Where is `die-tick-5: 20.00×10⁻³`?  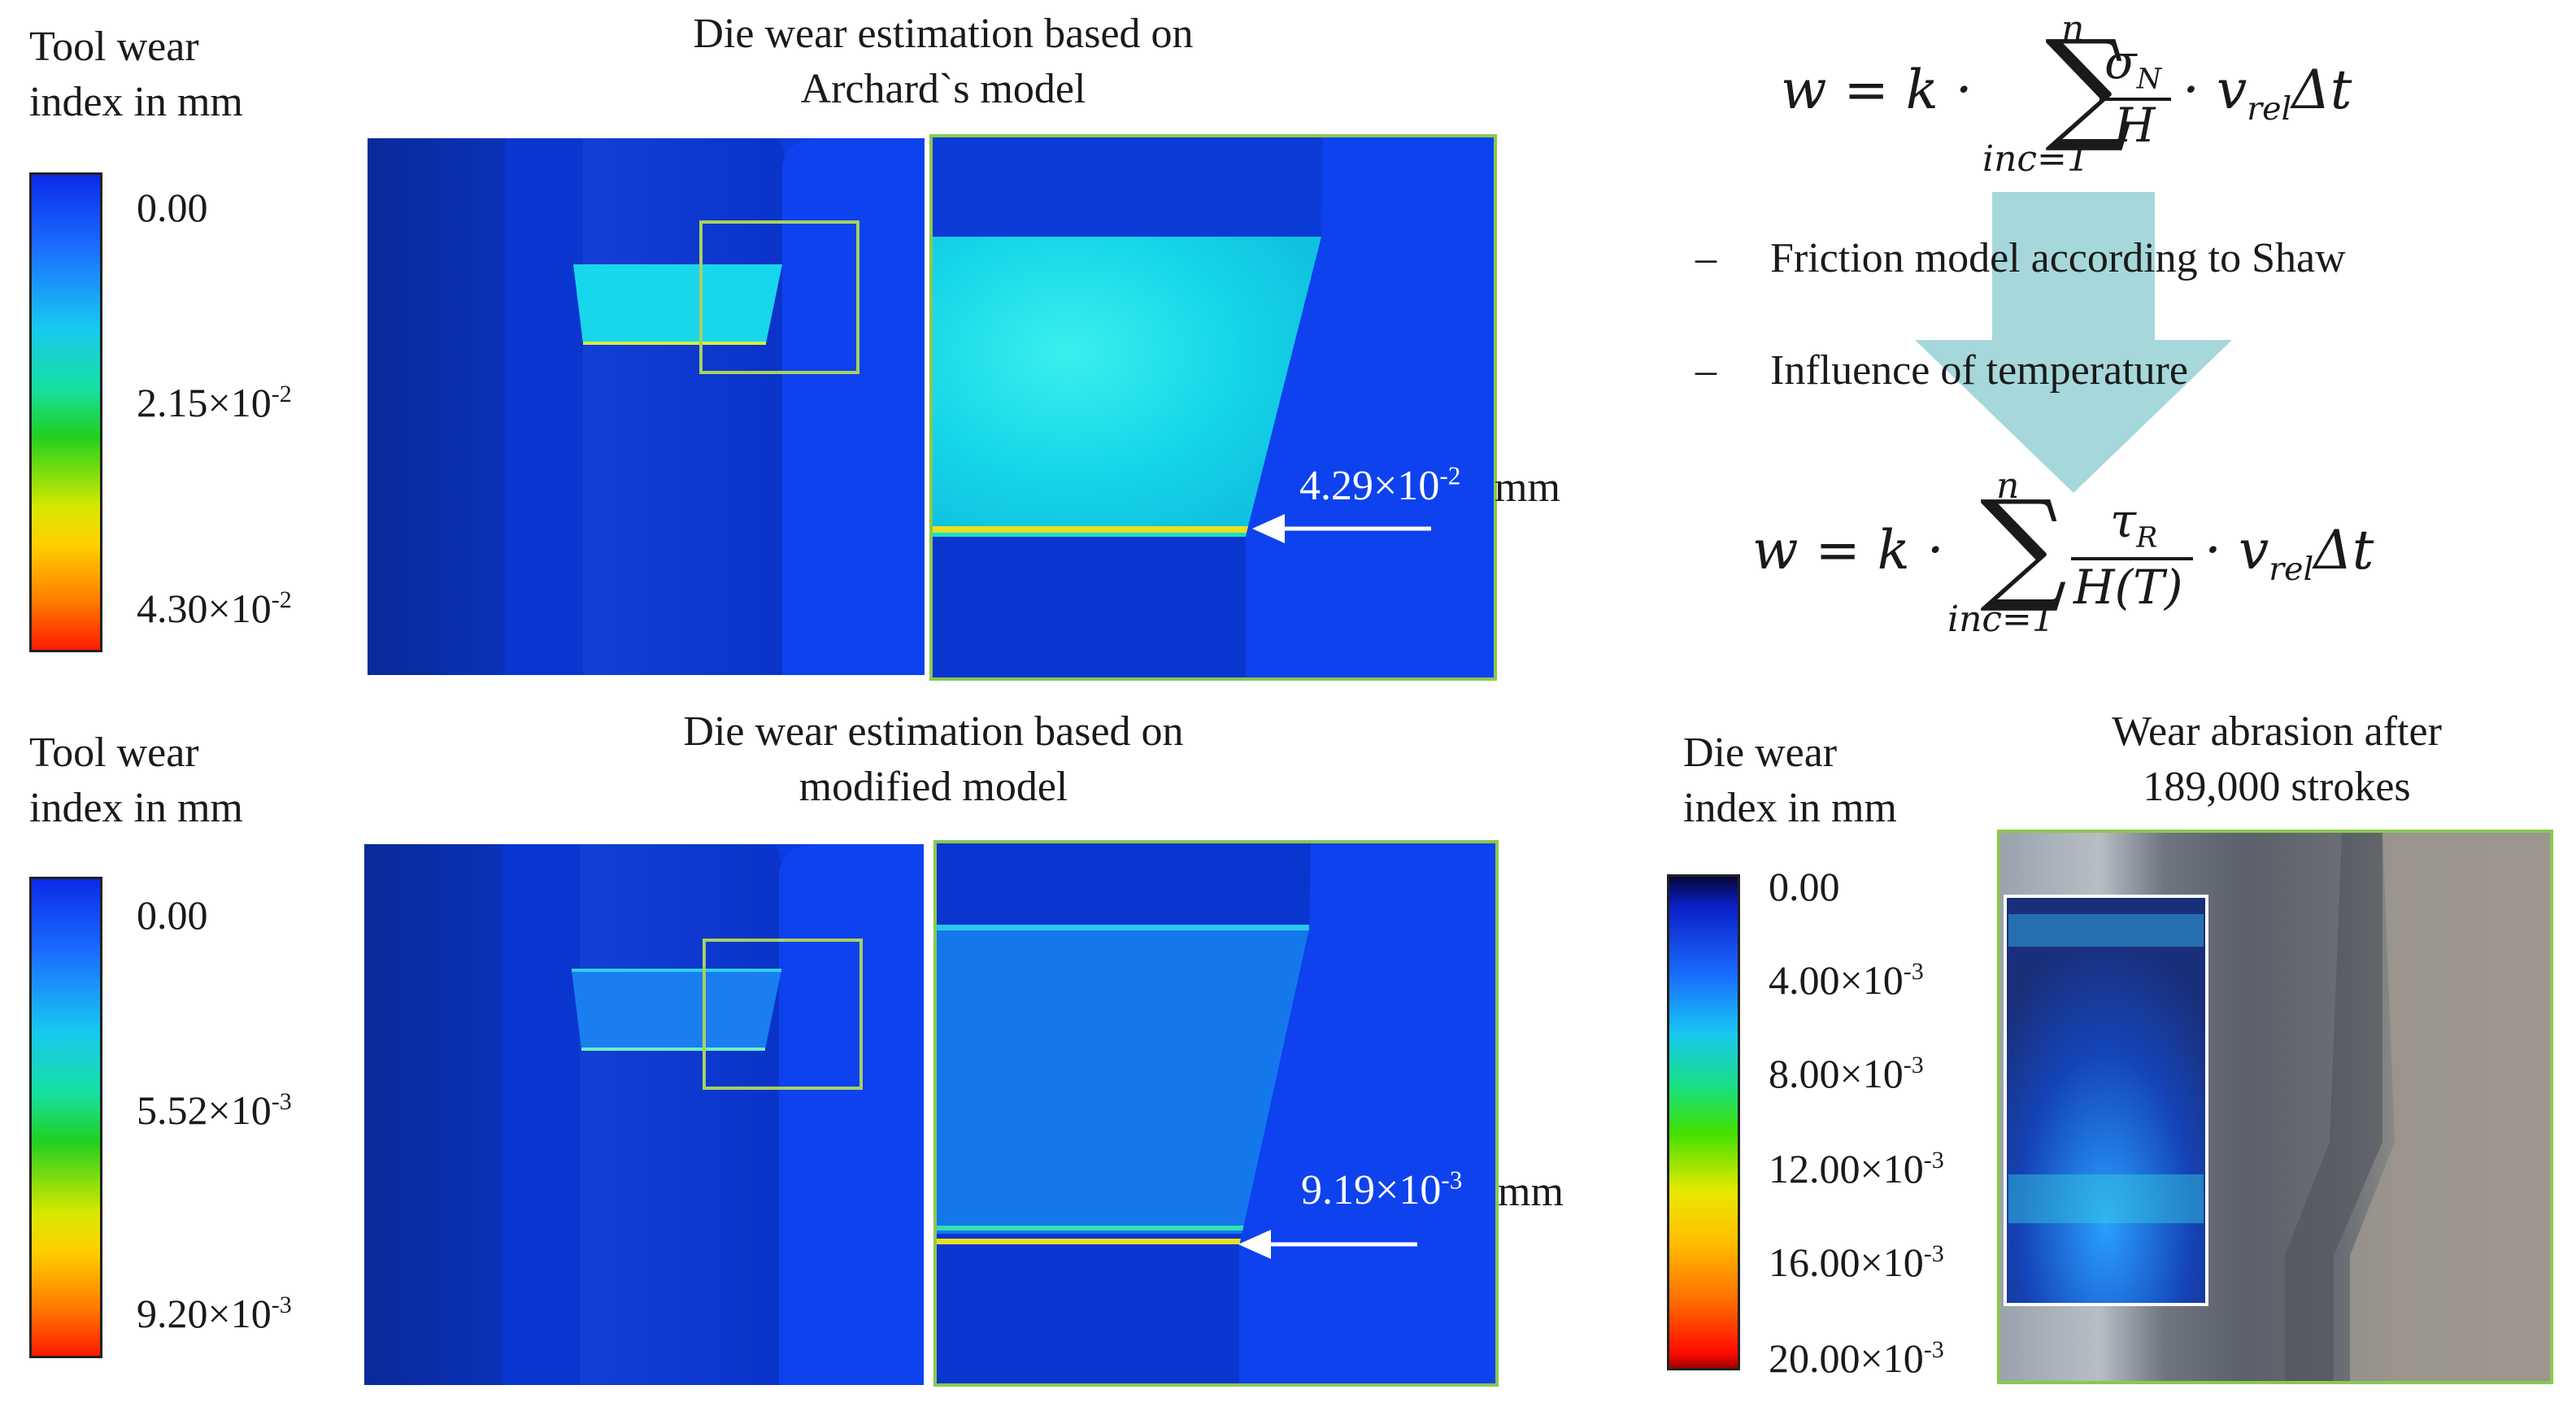
die-tick-5: 20.00×10⁻³ is located at coordinates (1857, 1358).